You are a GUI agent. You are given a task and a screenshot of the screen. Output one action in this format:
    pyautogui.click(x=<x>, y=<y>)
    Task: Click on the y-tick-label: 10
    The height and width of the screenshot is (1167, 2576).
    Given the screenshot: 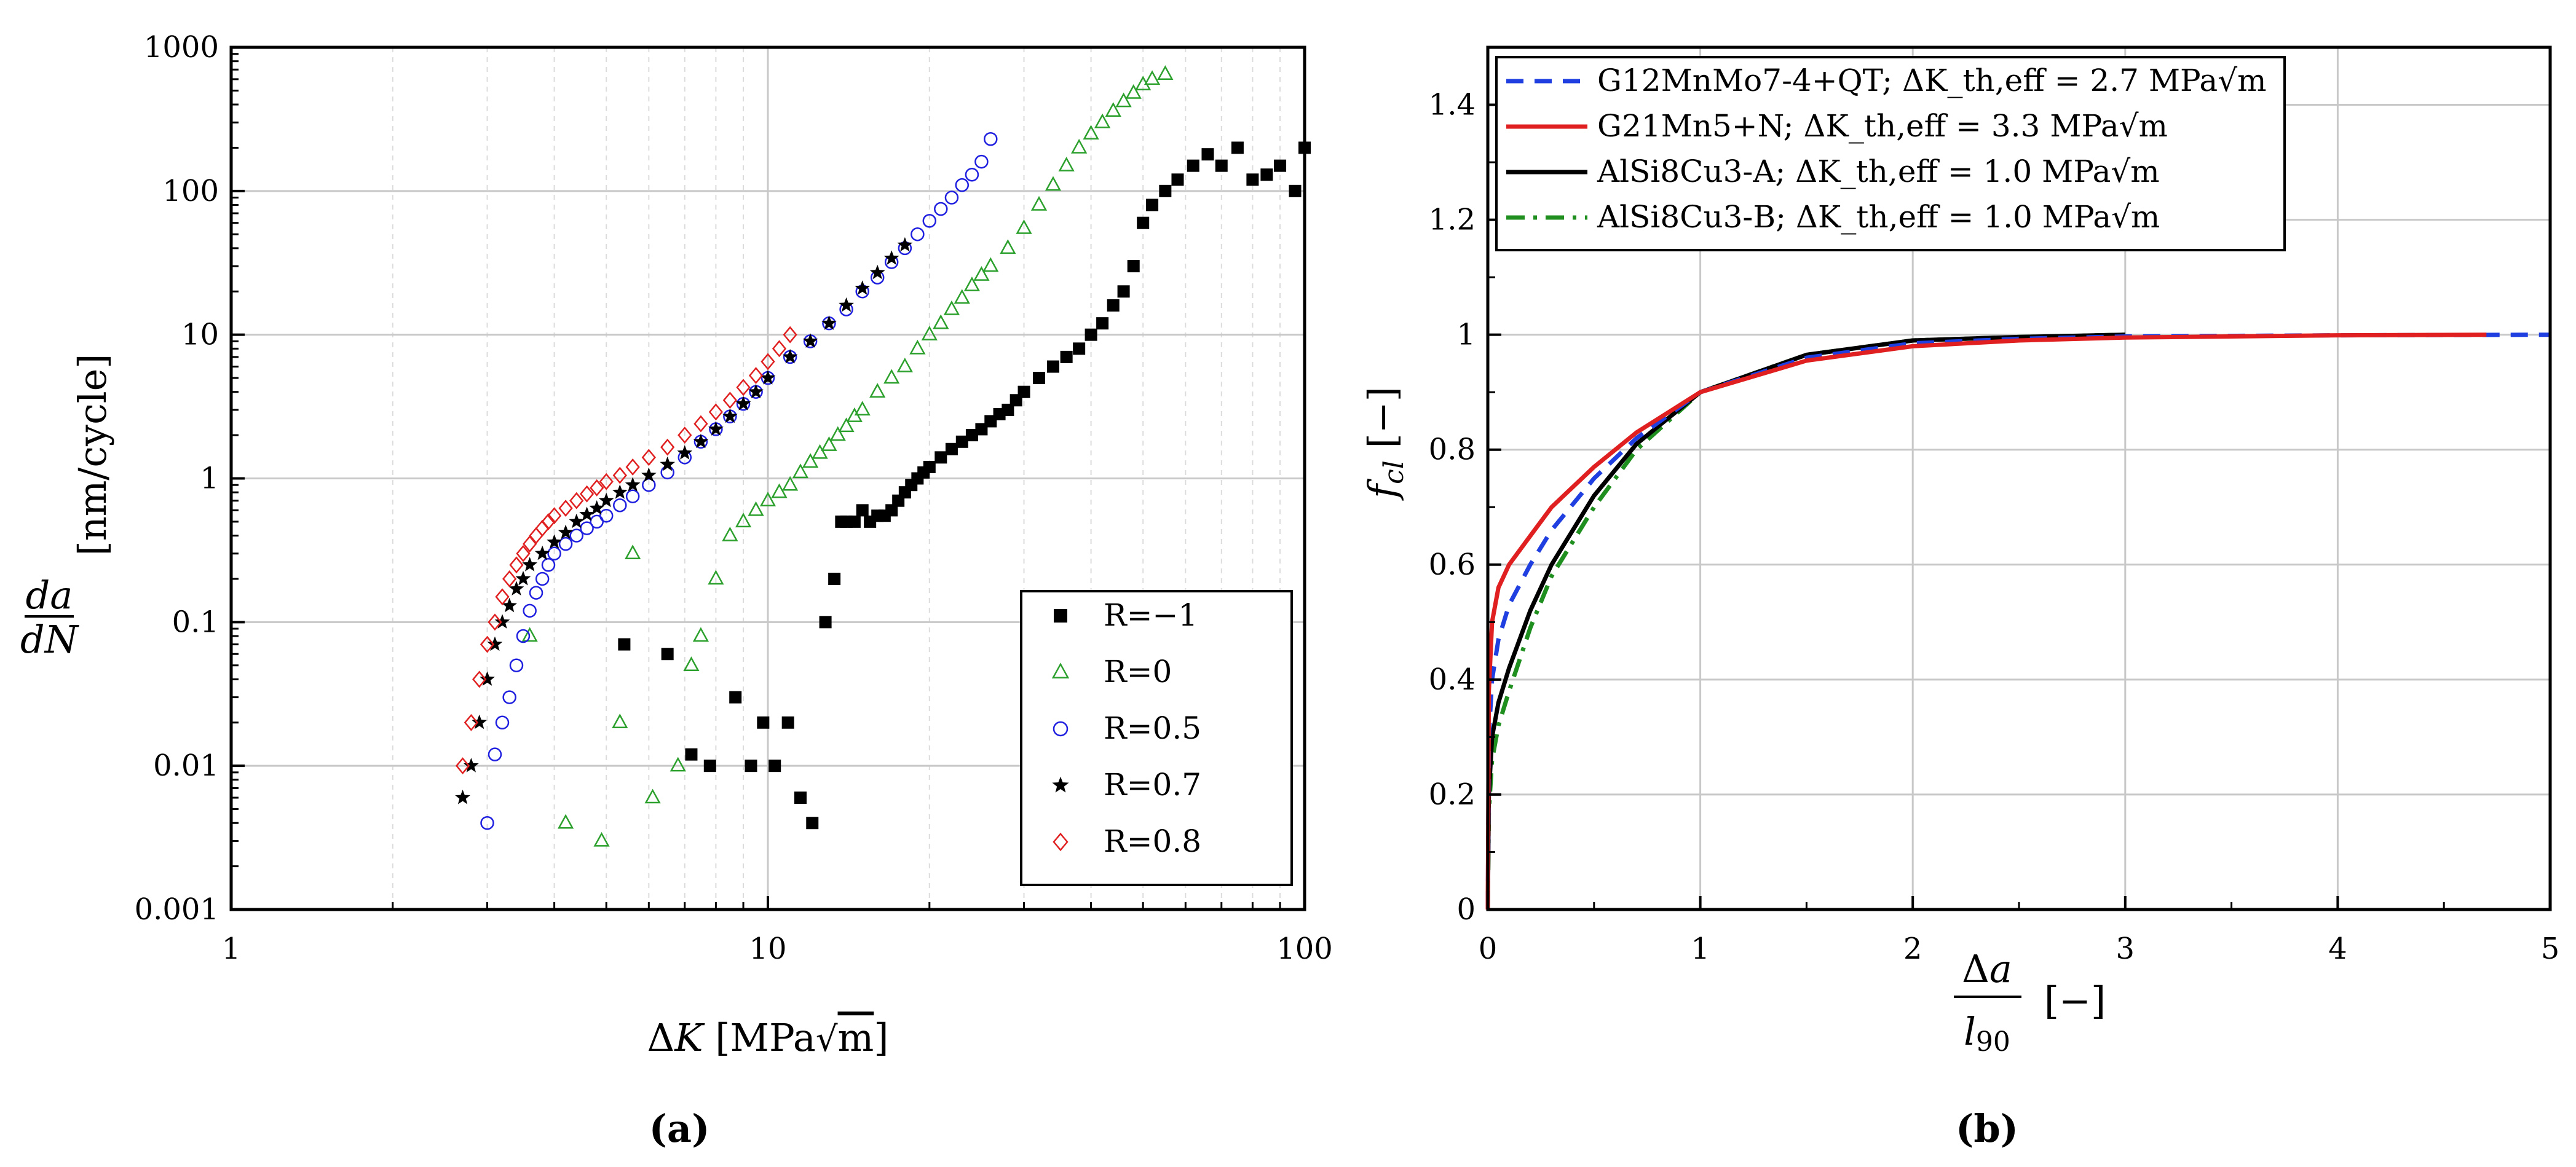 What is the action you would take?
    pyautogui.click(x=200, y=335)
    